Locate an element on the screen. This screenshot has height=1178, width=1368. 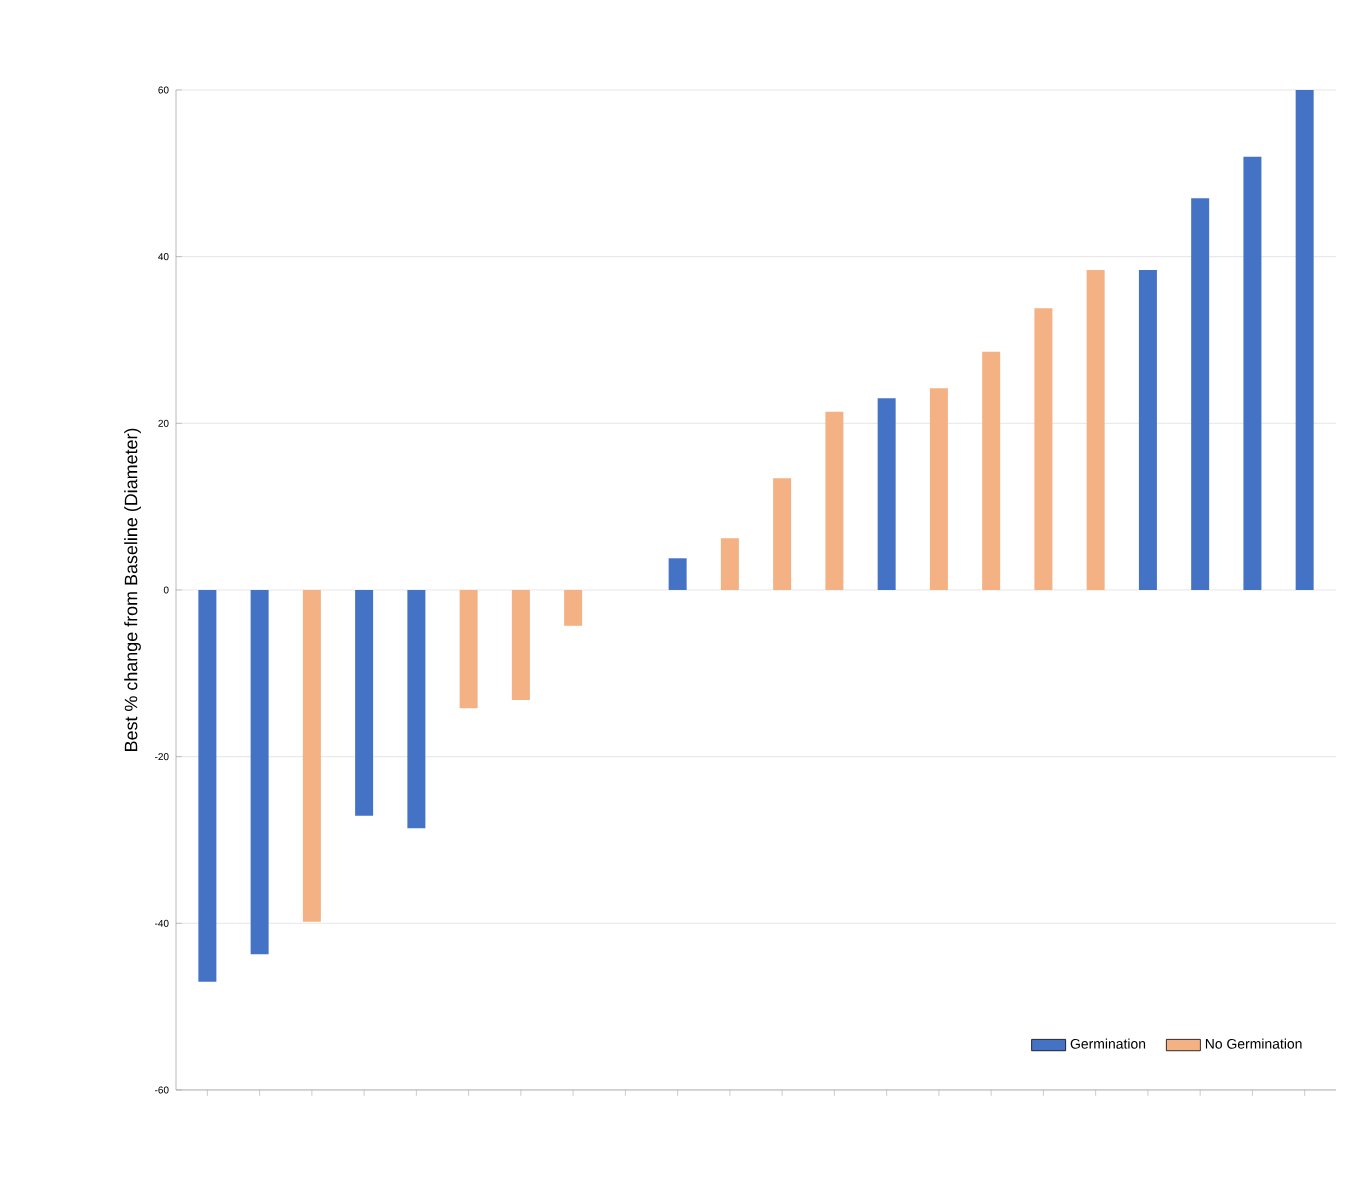
y-axis-title: Best % change from Baseline (Diameter) is located at coordinates (132, 589).